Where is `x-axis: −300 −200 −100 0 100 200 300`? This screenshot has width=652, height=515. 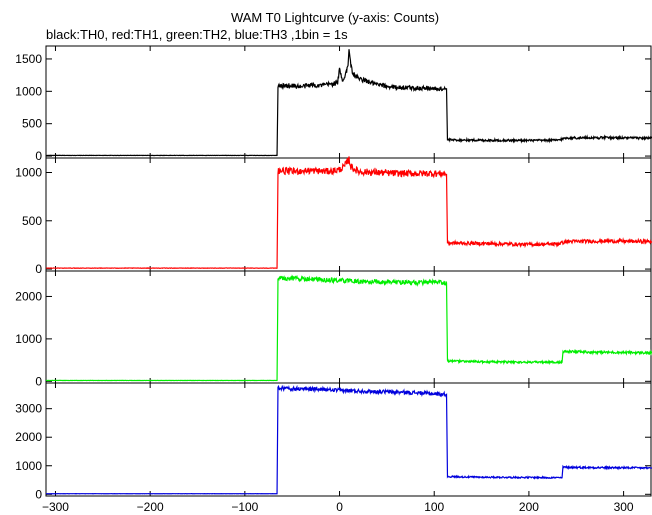
x-axis: −300 −200 −100 0 100 200 300 is located at coordinates (338, 507).